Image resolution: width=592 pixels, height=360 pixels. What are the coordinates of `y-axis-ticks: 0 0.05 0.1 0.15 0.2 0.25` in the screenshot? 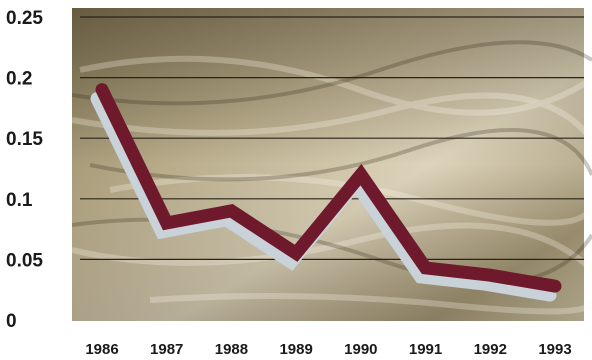 It's located at (24, 170).